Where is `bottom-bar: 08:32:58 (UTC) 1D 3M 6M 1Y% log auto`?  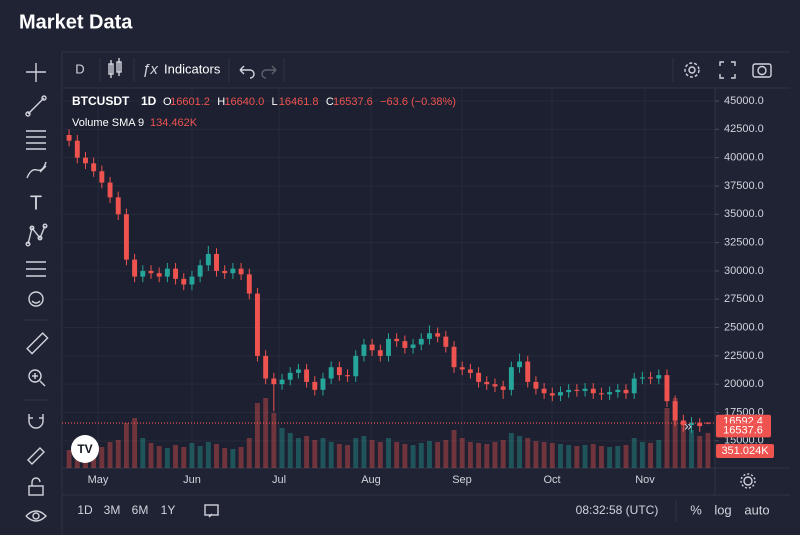 bottom-bar: 08:32:58 (UTC) 1D 3M 6M 1Y% log auto is located at coordinates (423, 497).